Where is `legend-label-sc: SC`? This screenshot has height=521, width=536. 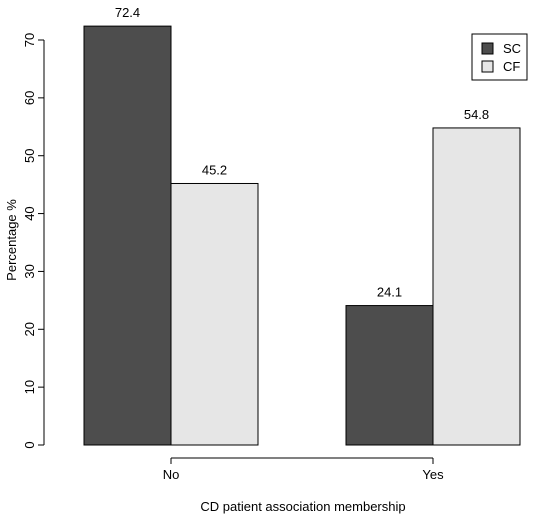 legend-label-sc: SC is located at coordinates (512, 48).